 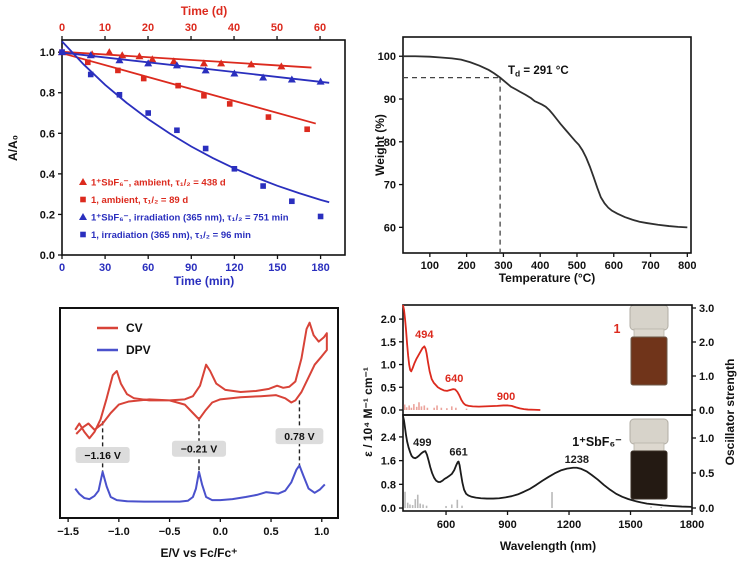 I want to click on tick-label: 0, so click(x=62, y=268).